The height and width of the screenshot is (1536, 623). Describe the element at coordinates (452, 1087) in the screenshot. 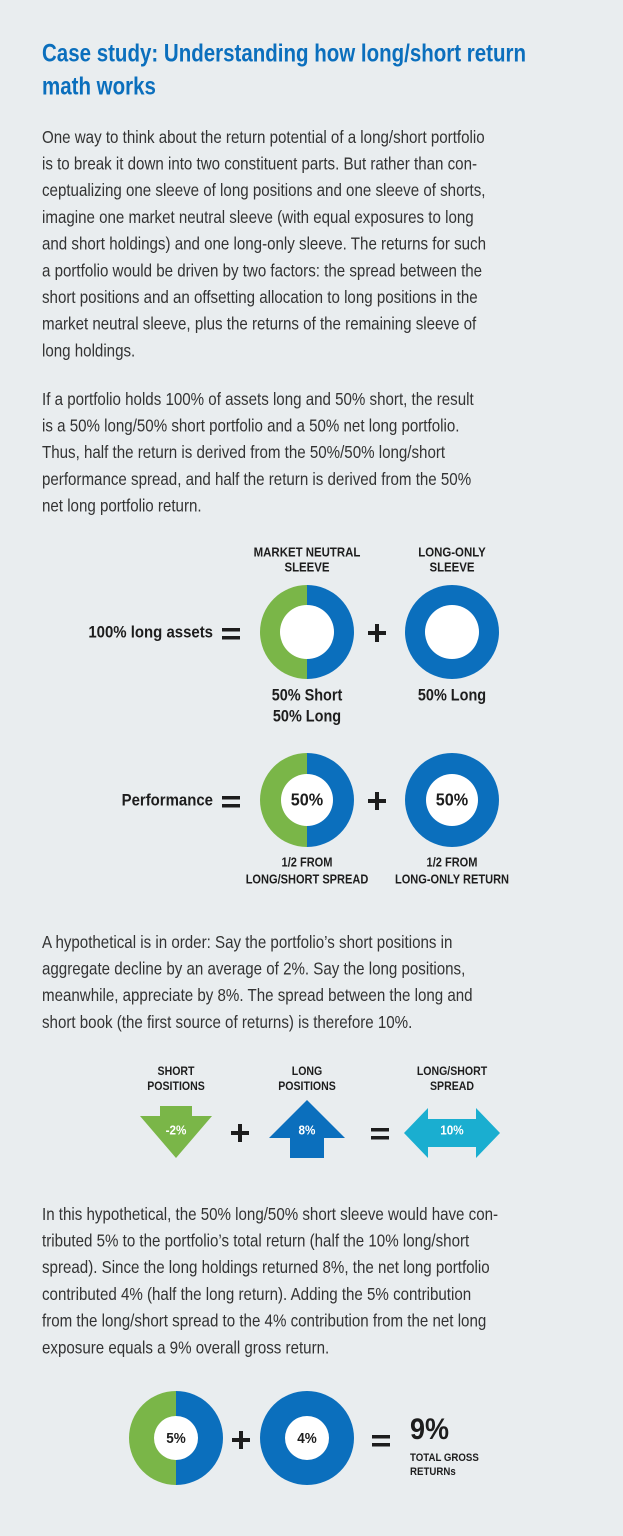

I see `arrow-header: SPREAD` at that location.